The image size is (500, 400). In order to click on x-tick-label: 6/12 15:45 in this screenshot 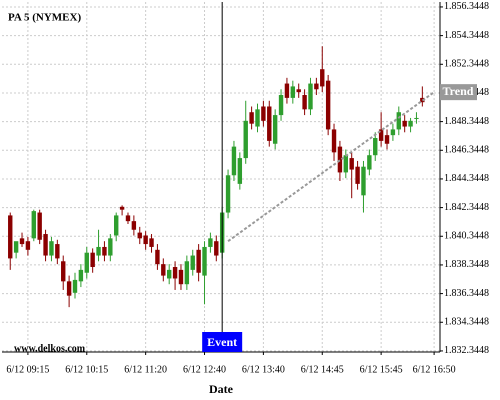, I will do `click(381, 369)`.